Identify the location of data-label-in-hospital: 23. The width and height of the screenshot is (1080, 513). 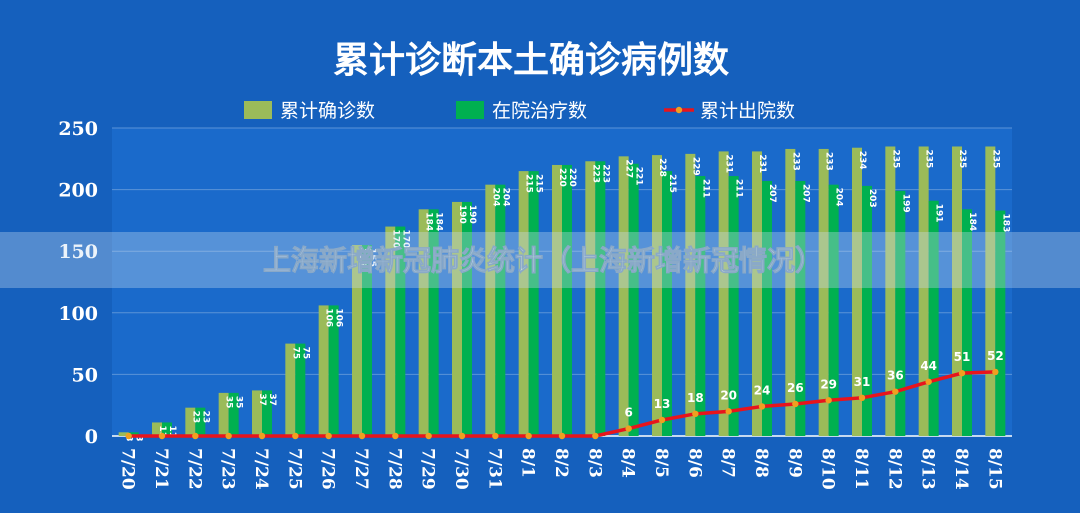
(205, 417).